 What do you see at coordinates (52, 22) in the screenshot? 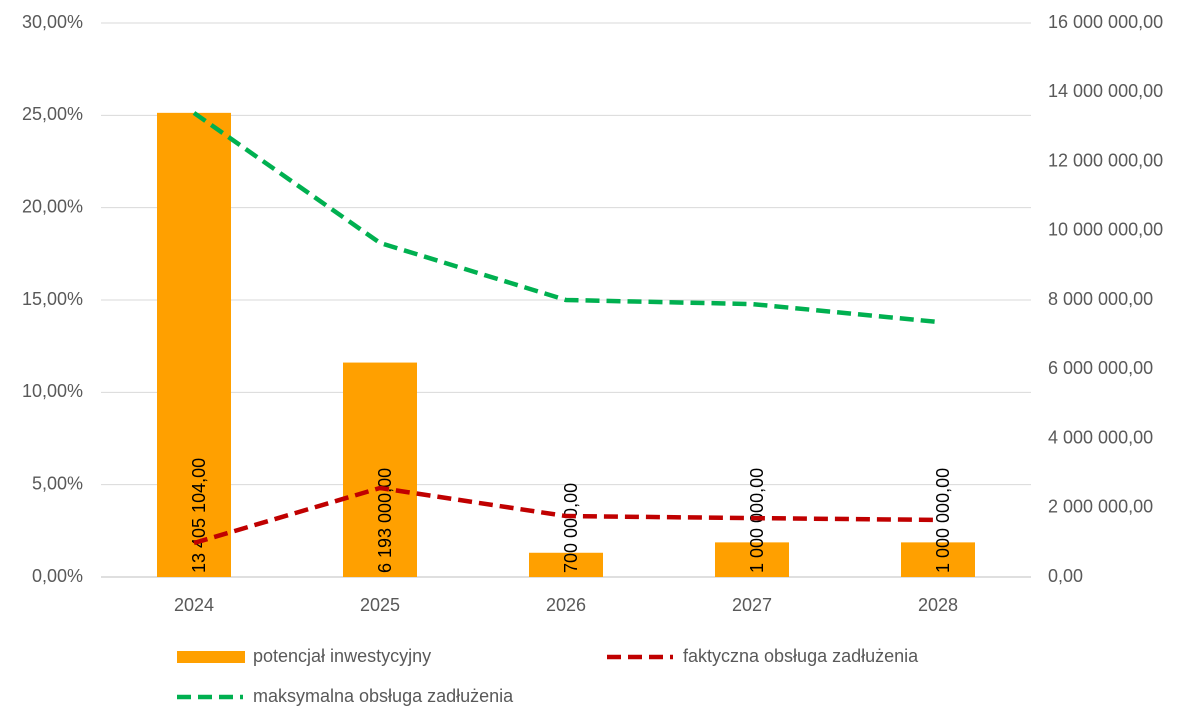
I see `y-tick-label: 30,00%` at bounding box center [52, 22].